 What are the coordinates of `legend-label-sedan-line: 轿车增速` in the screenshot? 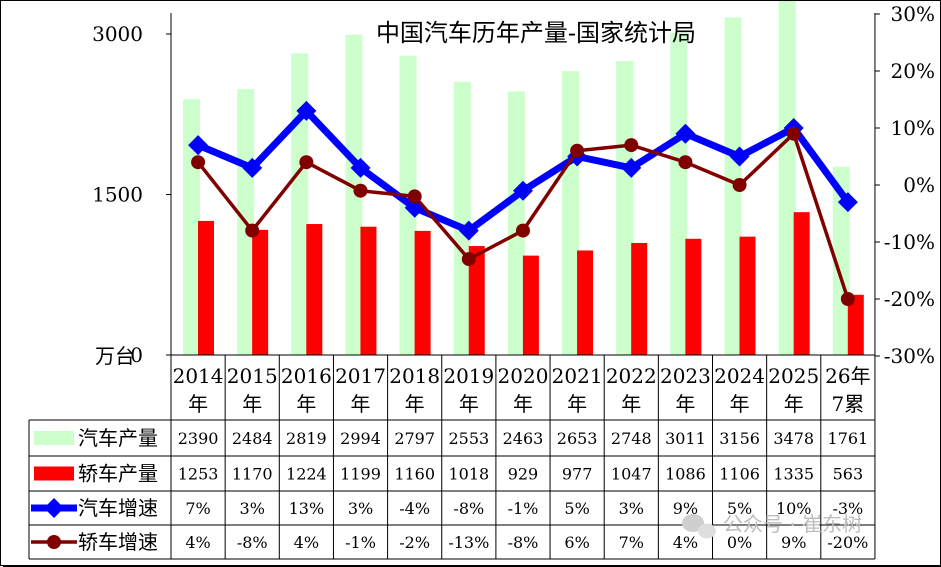 It's located at (118, 542).